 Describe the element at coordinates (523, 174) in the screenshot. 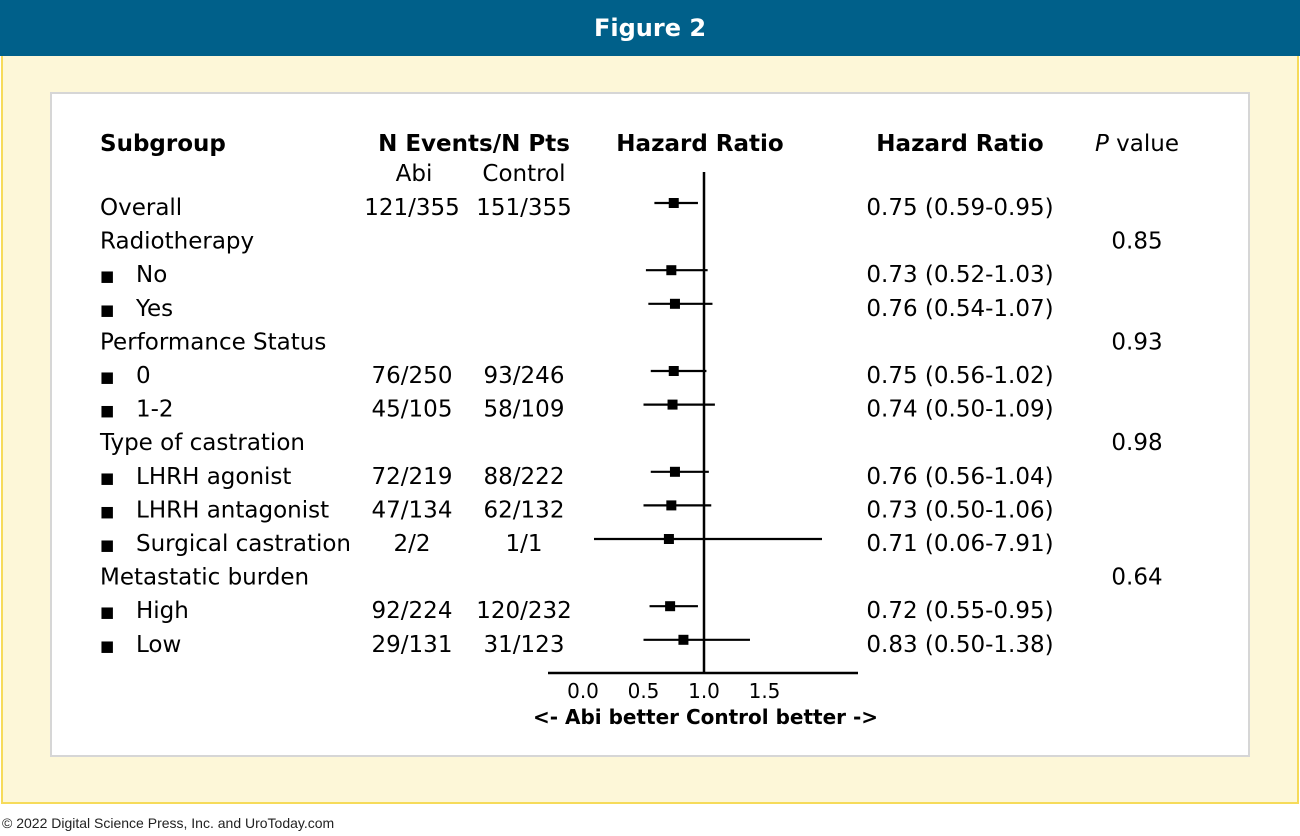

I see `header-control: Control` at that location.